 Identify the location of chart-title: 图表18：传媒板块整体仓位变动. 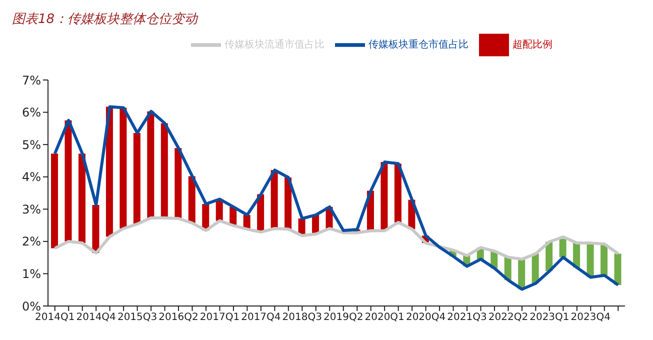
(105, 19).